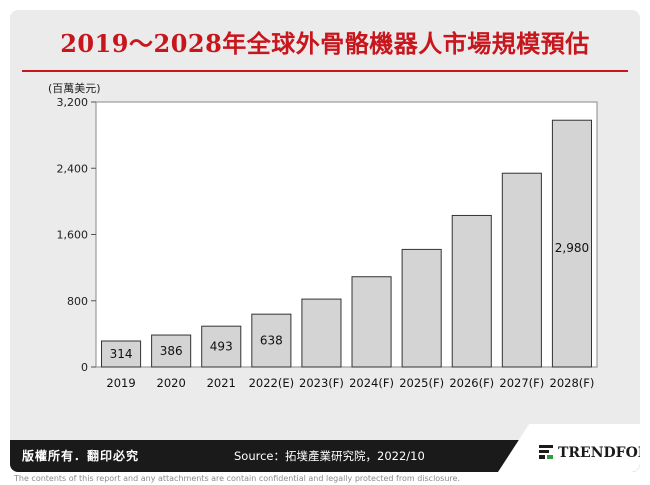 Image resolution: width=650 pixels, height=485 pixels. Describe the element at coordinates (471, 383) in the screenshot. I see `x-tick-label: 2026(F)` at that location.